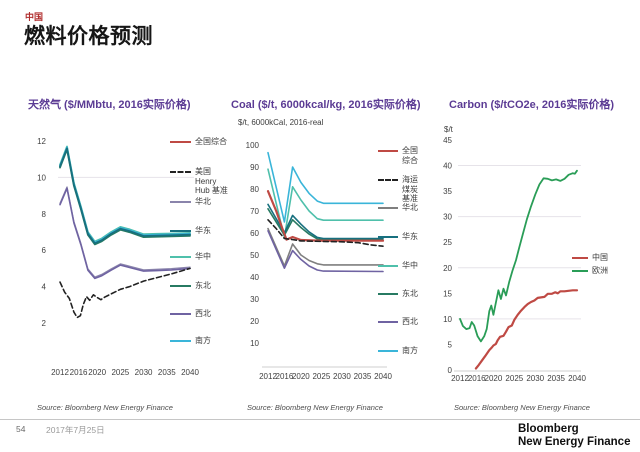  Describe the element at coordinates (410, 155) in the screenshot. I see `legend-label: 全国 综合` at that location.